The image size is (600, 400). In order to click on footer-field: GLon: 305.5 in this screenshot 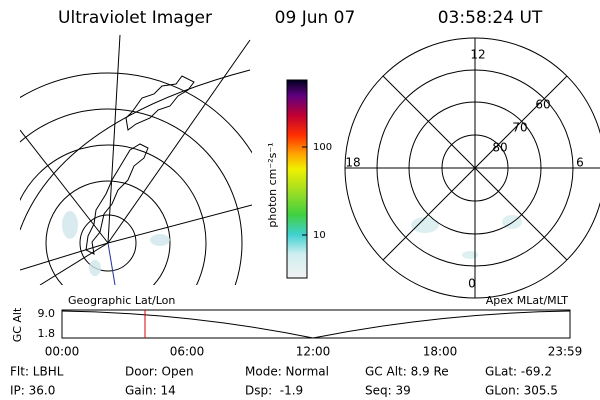, I will do `click(521, 391)`.